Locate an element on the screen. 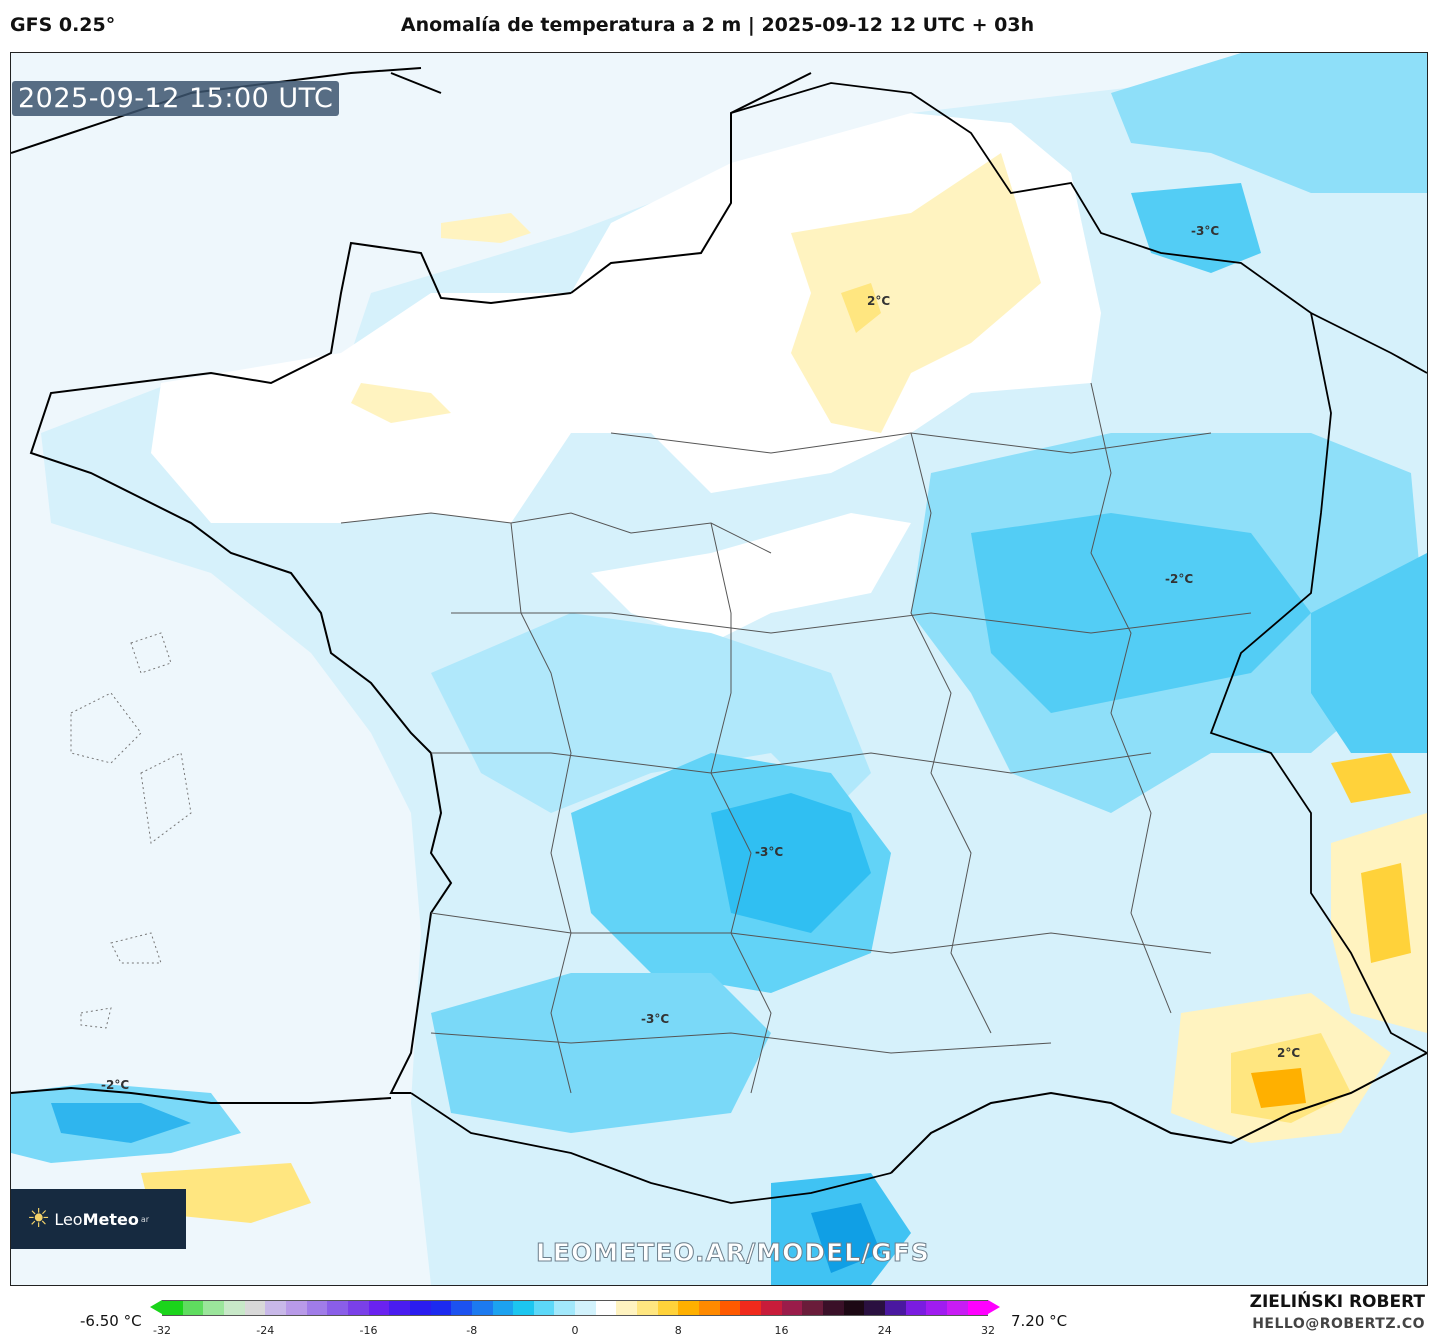 The height and width of the screenshot is (1339, 1435). color-scale-tick-label: -8 is located at coordinates (472, 1330).